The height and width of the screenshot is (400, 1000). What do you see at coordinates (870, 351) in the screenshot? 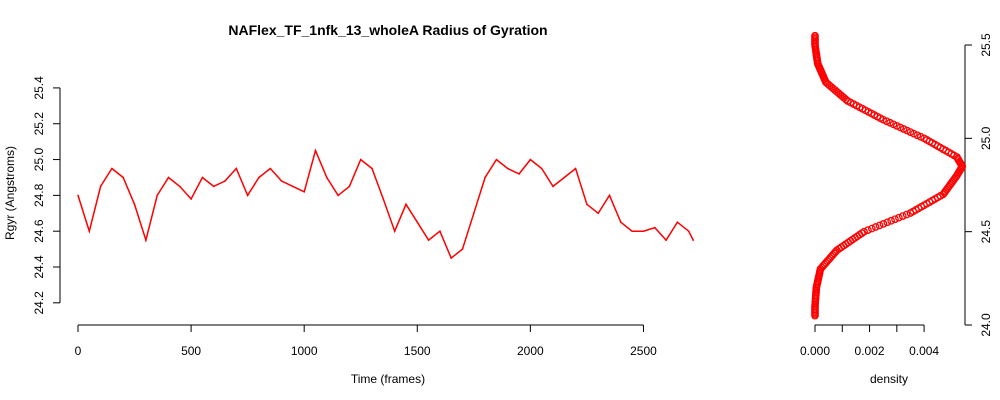
I see `density-x-tick-label: 0.002` at bounding box center [870, 351].